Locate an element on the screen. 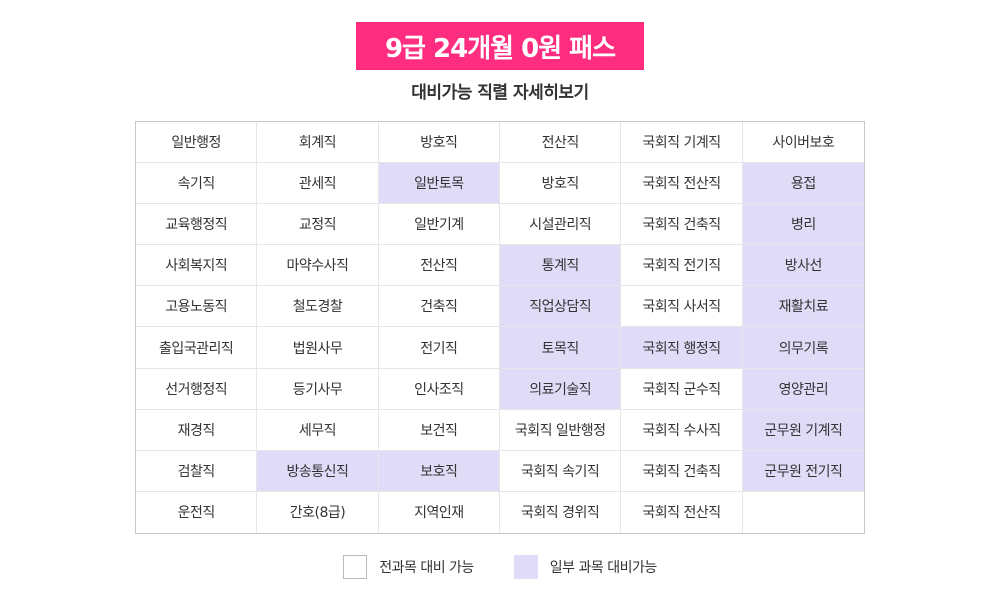 This screenshot has width=1000, height=613. track-cell: 국회직 행정직 is located at coordinates (682, 348).